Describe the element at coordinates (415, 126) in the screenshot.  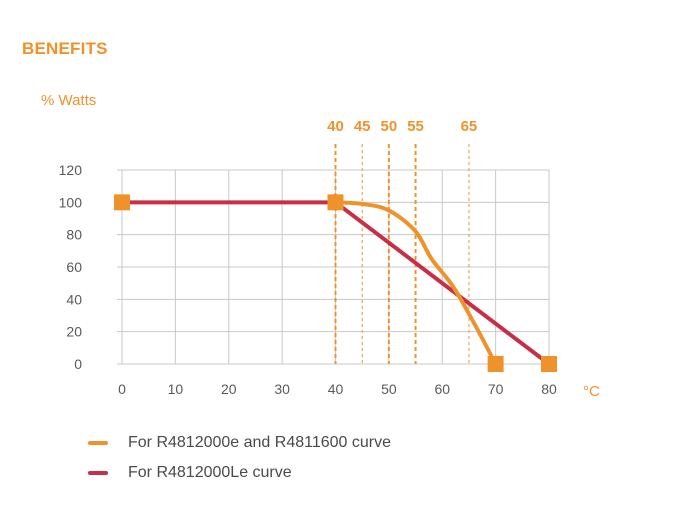
I see `threshold-label-55: 55` at that location.